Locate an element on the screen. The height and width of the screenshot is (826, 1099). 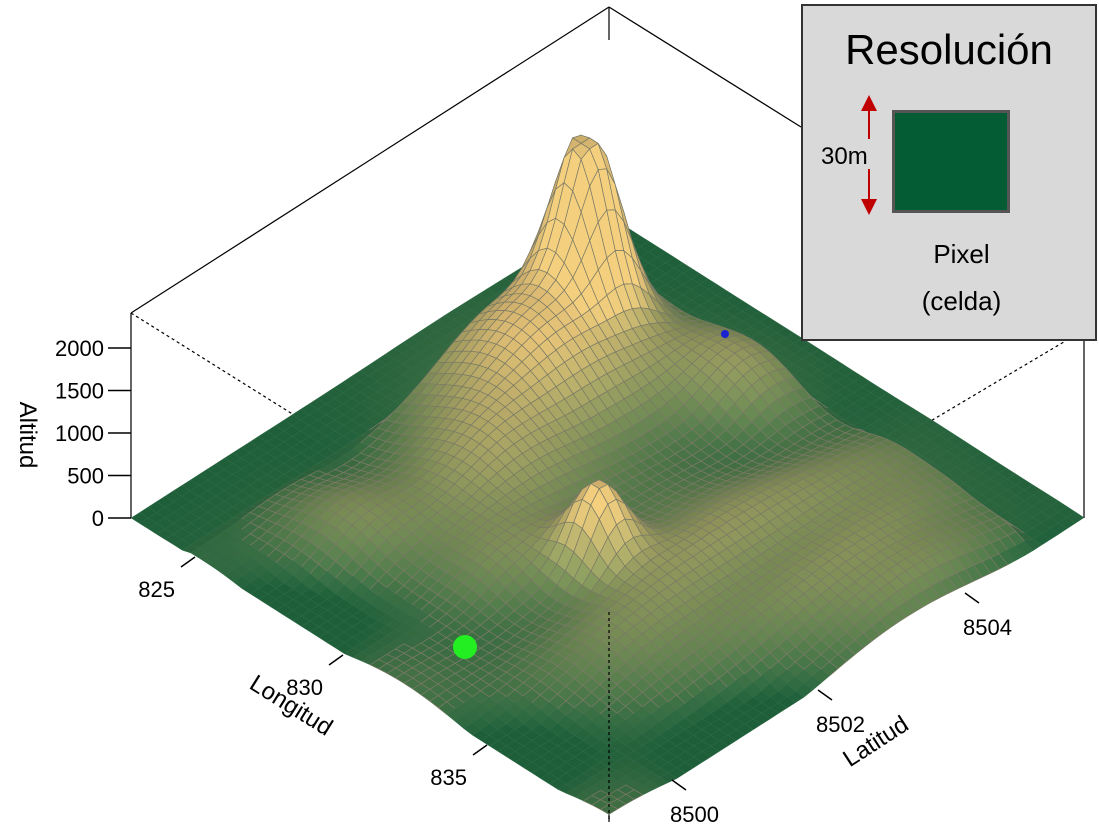
resolution-legend: Resolución 30m Pixel (celda) is located at coordinates (949, 172).